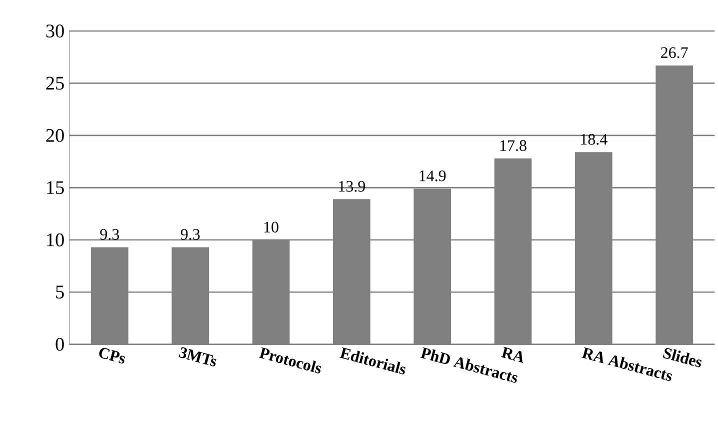  Describe the element at coordinates (271, 227) in the screenshot. I see `data-label: 10` at that location.